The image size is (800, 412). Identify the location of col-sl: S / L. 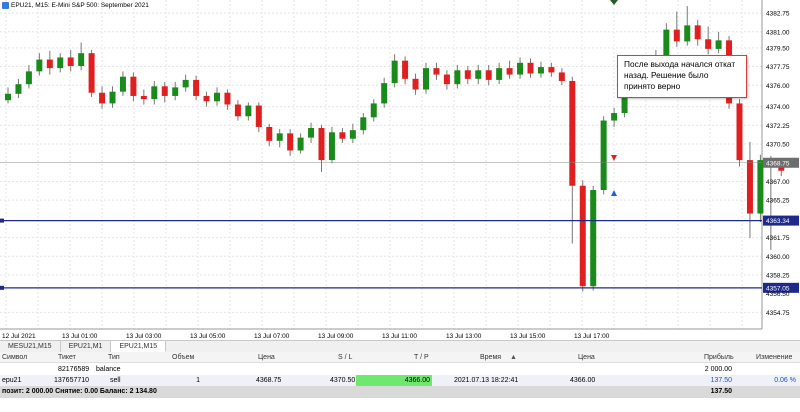
(345, 357).